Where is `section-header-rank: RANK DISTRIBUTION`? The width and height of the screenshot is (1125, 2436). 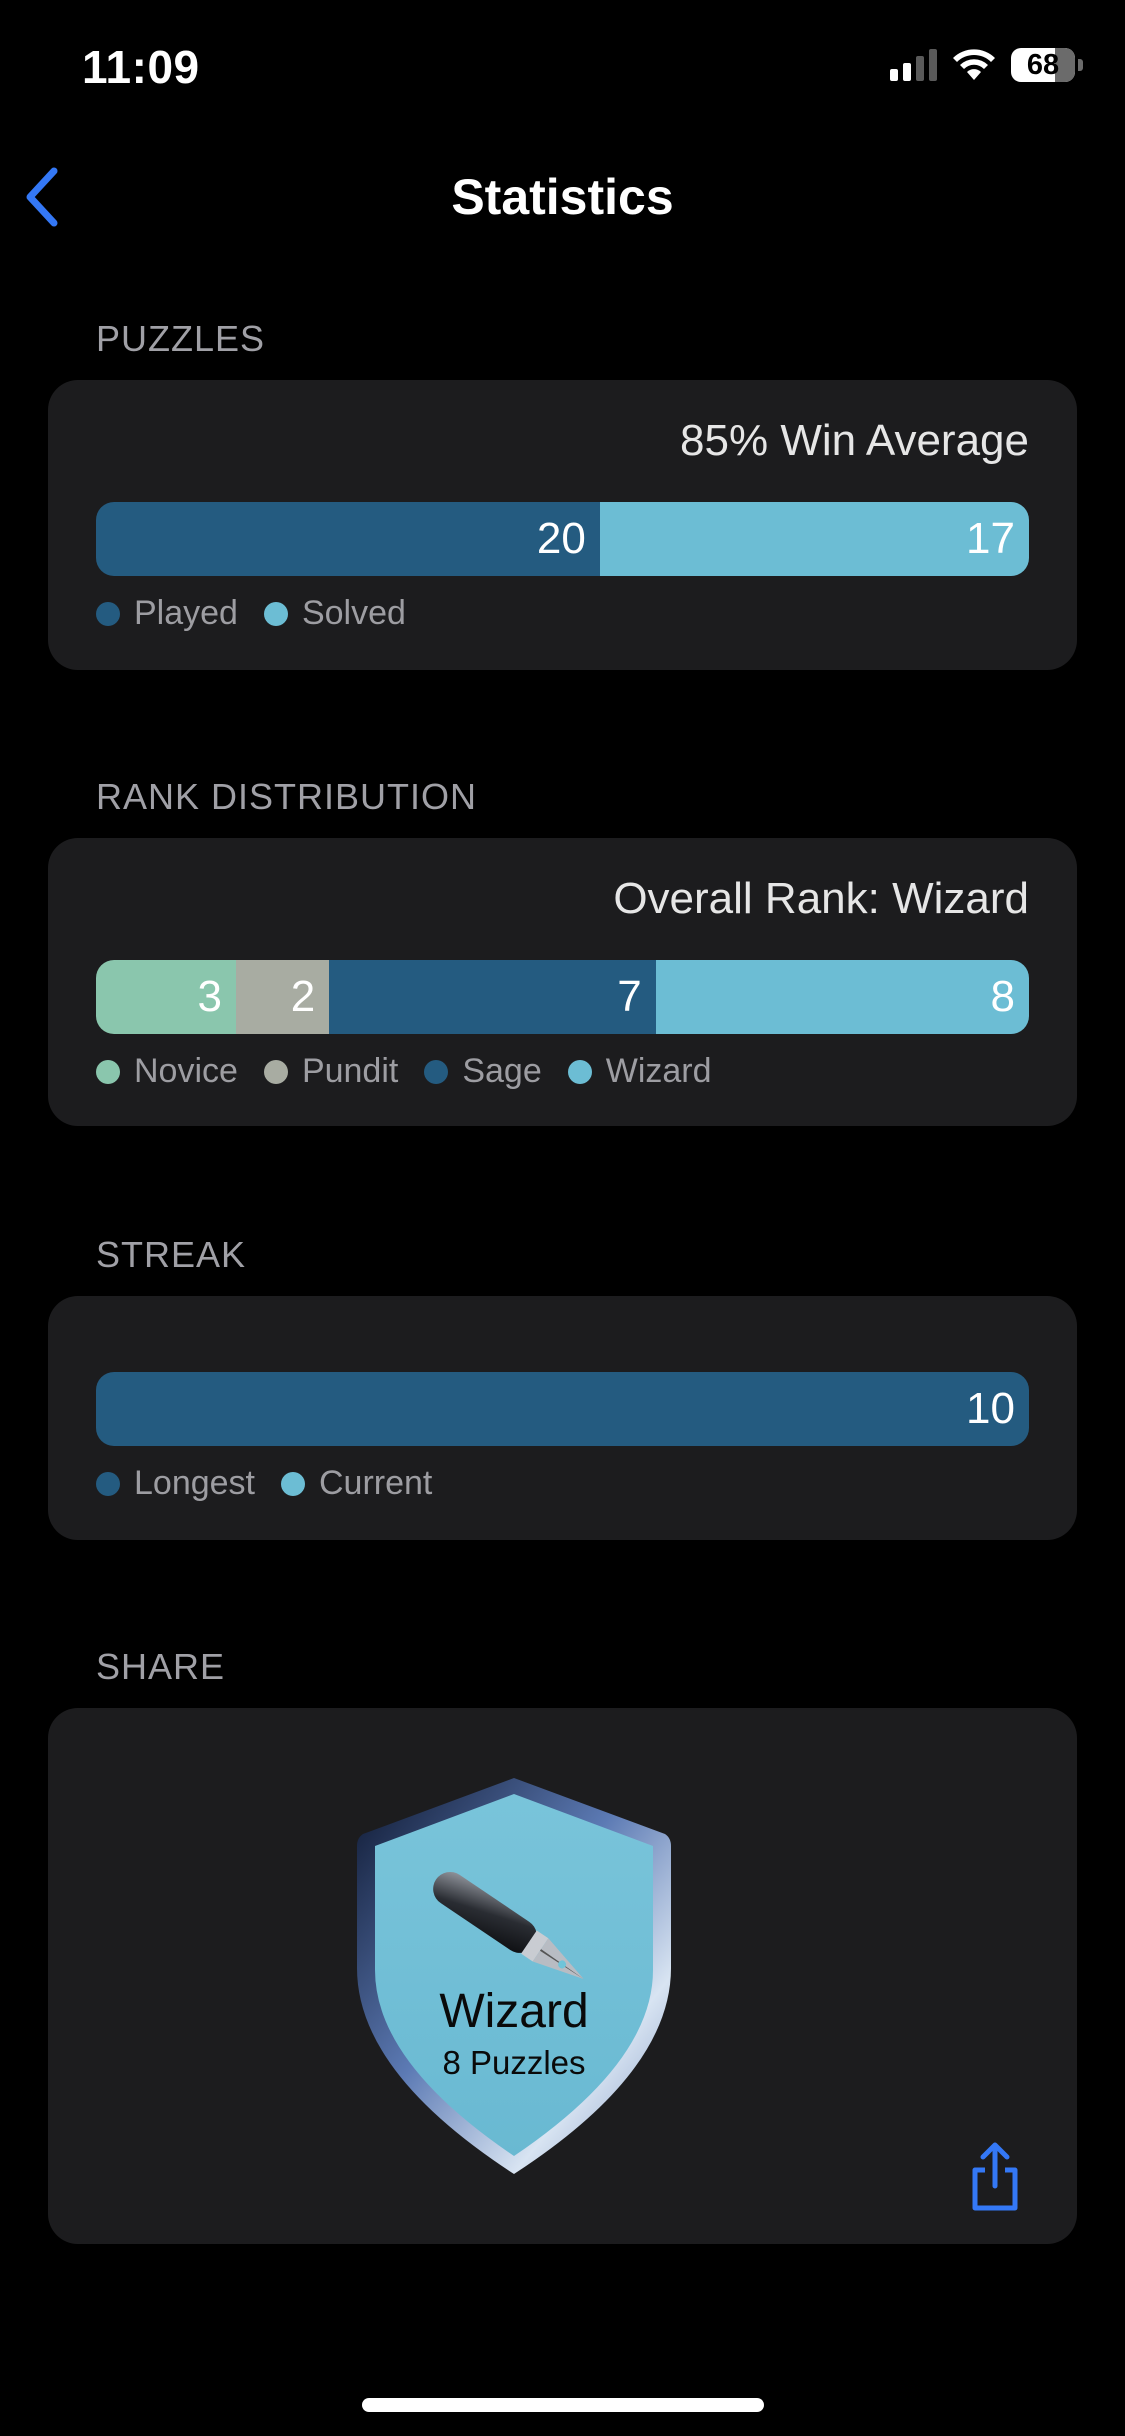
section-header-rank: RANK DISTRIBUTION is located at coordinates (287, 796).